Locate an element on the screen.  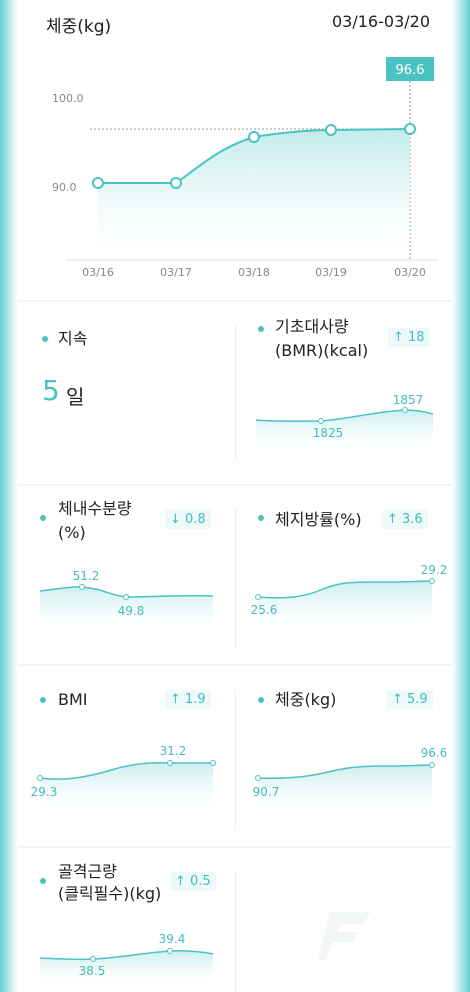
bmi-max-label: 31.2 is located at coordinates (173, 751).